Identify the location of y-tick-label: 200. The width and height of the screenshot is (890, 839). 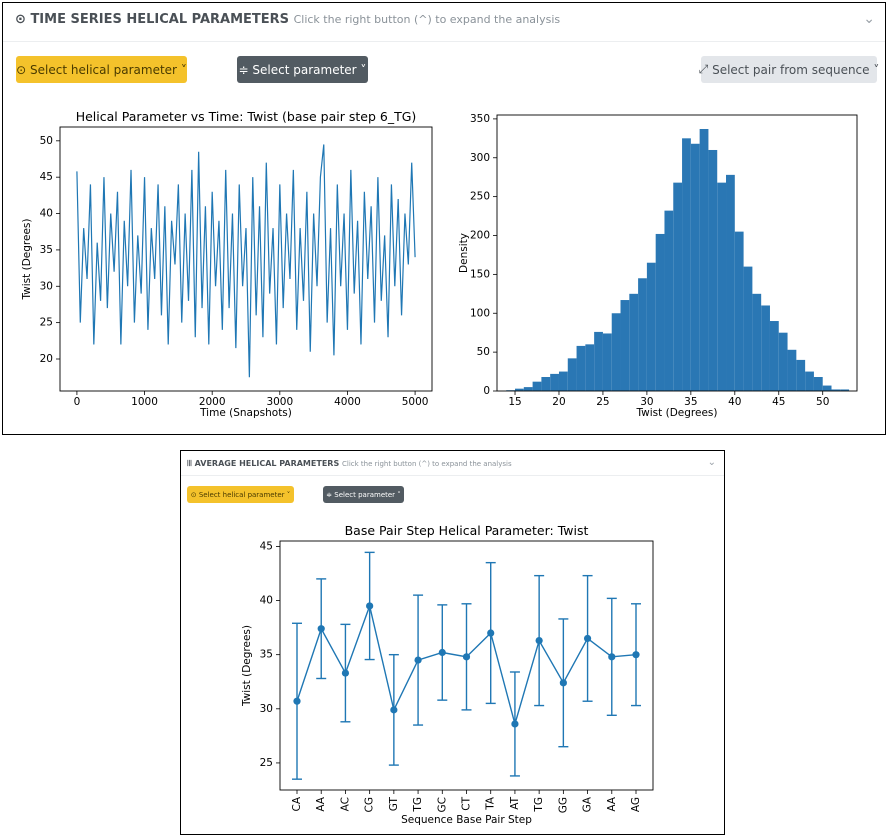
(480, 236).